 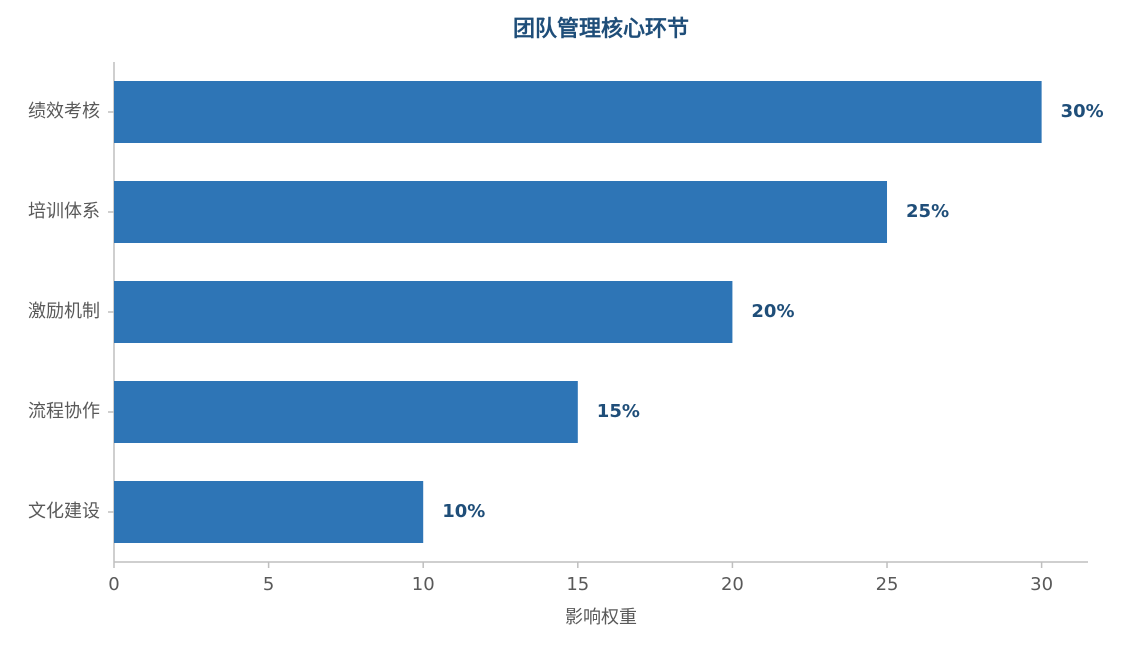 What do you see at coordinates (64, 311) in the screenshot?
I see `y-tick-label: 激励机制` at bounding box center [64, 311].